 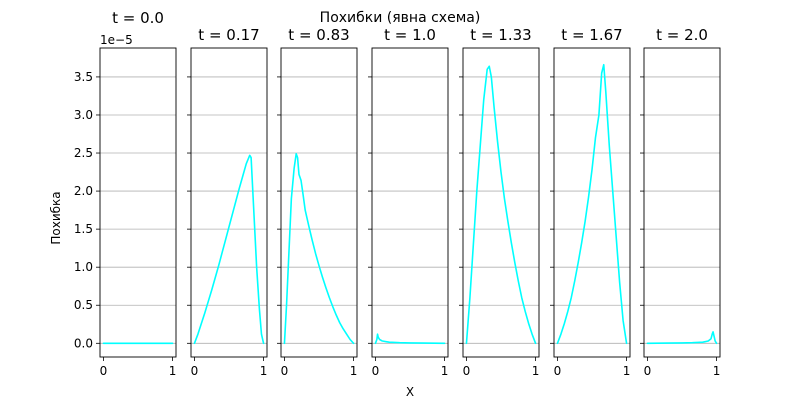 I want to click on panel-title: t = 2.0, so click(x=682, y=35).